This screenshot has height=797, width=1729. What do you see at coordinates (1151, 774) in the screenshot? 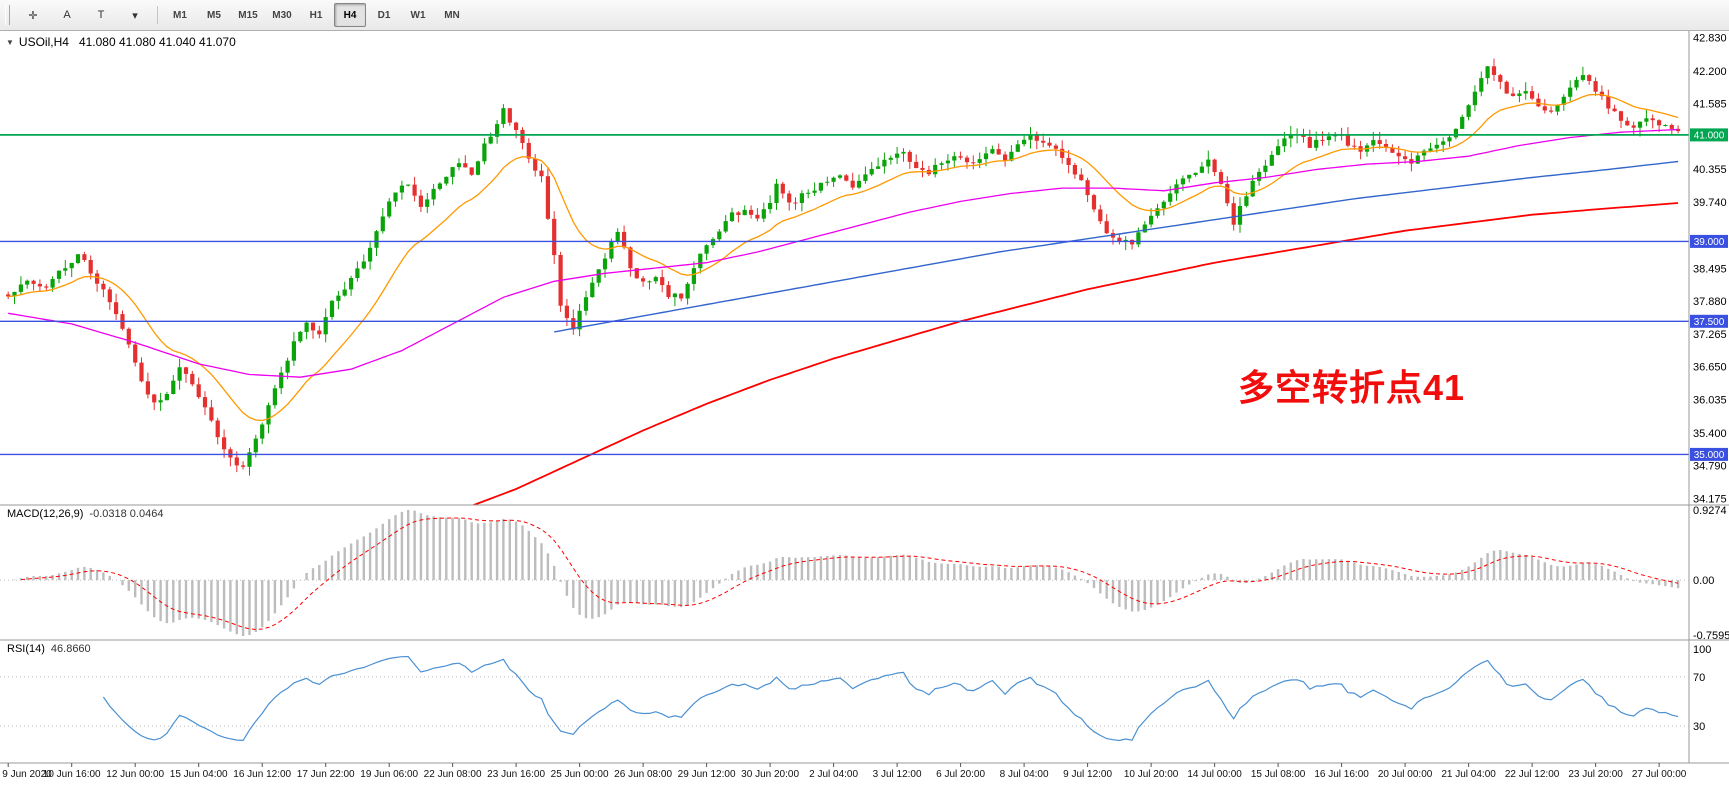
I see `svg-text: 10 Jul 20:00` at bounding box center [1151, 774].